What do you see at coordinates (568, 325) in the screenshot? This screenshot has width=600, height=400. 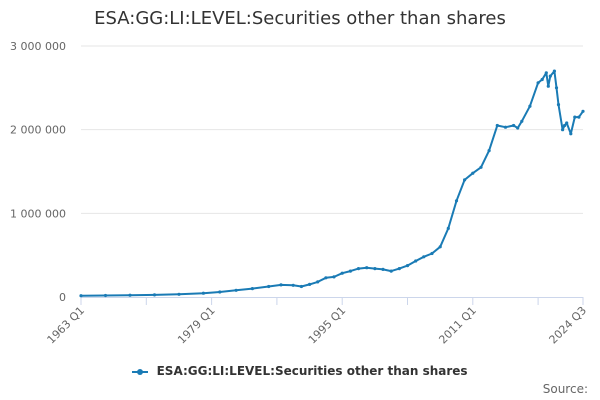 I see `x-tick-label: 2024 Q3` at bounding box center [568, 325].